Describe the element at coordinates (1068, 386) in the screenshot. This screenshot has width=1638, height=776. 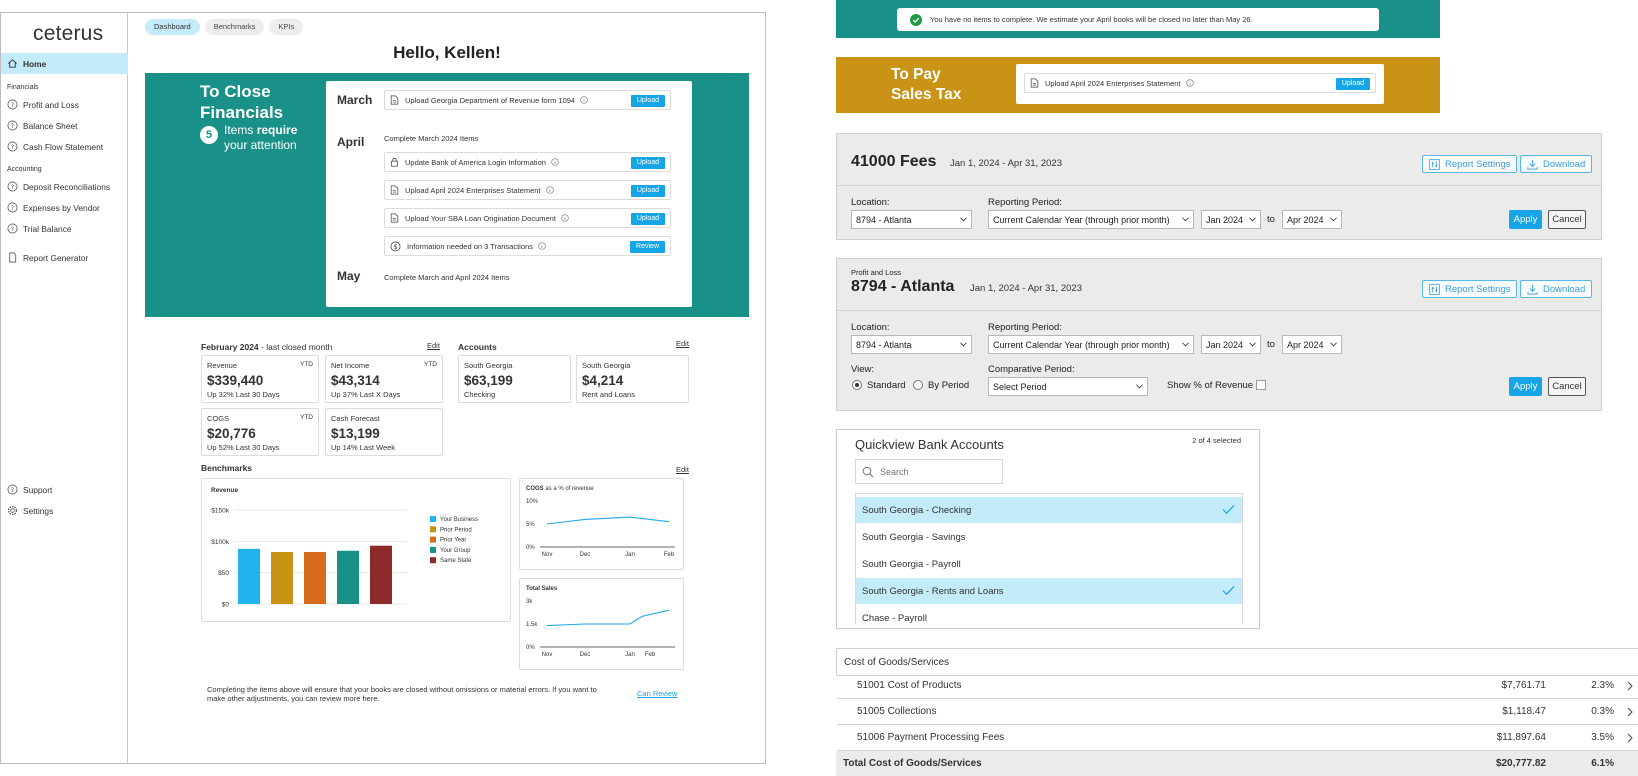
I see `comparative-select: Select Period` at that location.